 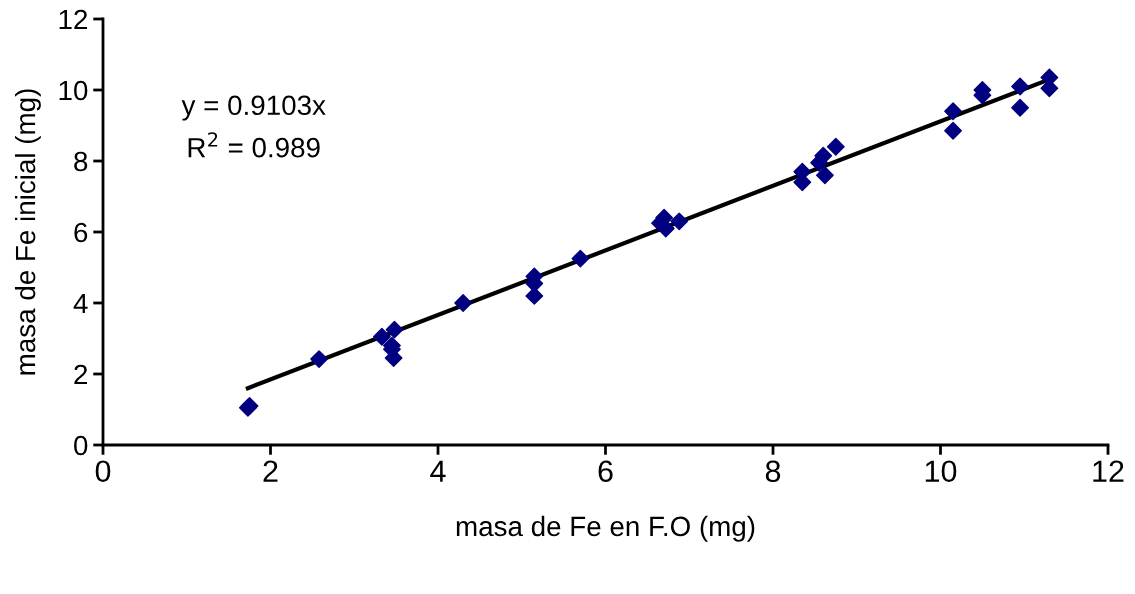 What do you see at coordinates (253, 108) in the screenshot?
I see `annotation: y = 0.9103x` at bounding box center [253, 108].